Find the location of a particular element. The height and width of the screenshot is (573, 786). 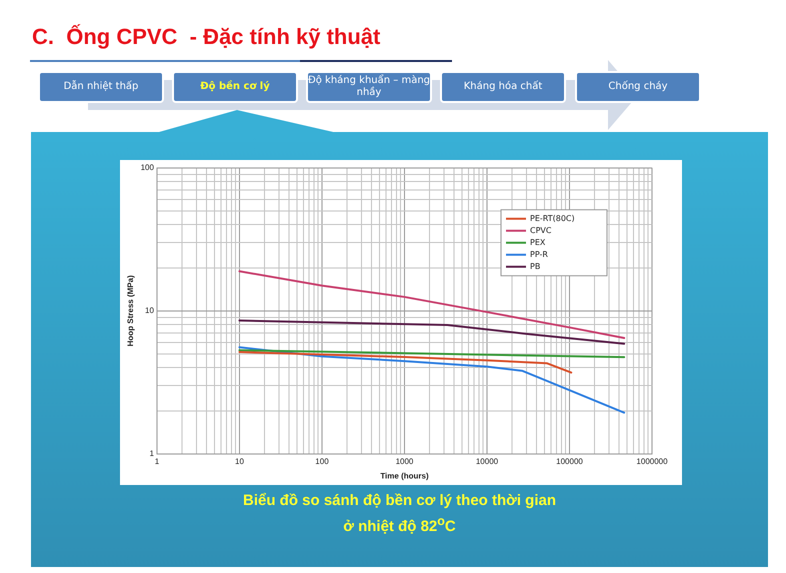

text: Chống cháy is located at coordinates (638, 87).